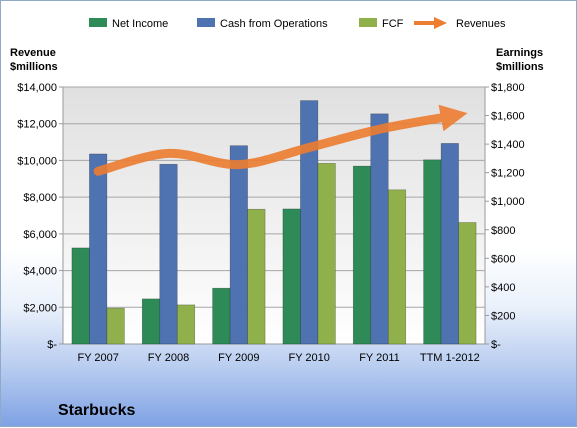 The height and width of the screenshot is (428, 577). Describe the element at coordinates (503, 288) in the screenshot. I see `right-tick-label: $400` at that location.